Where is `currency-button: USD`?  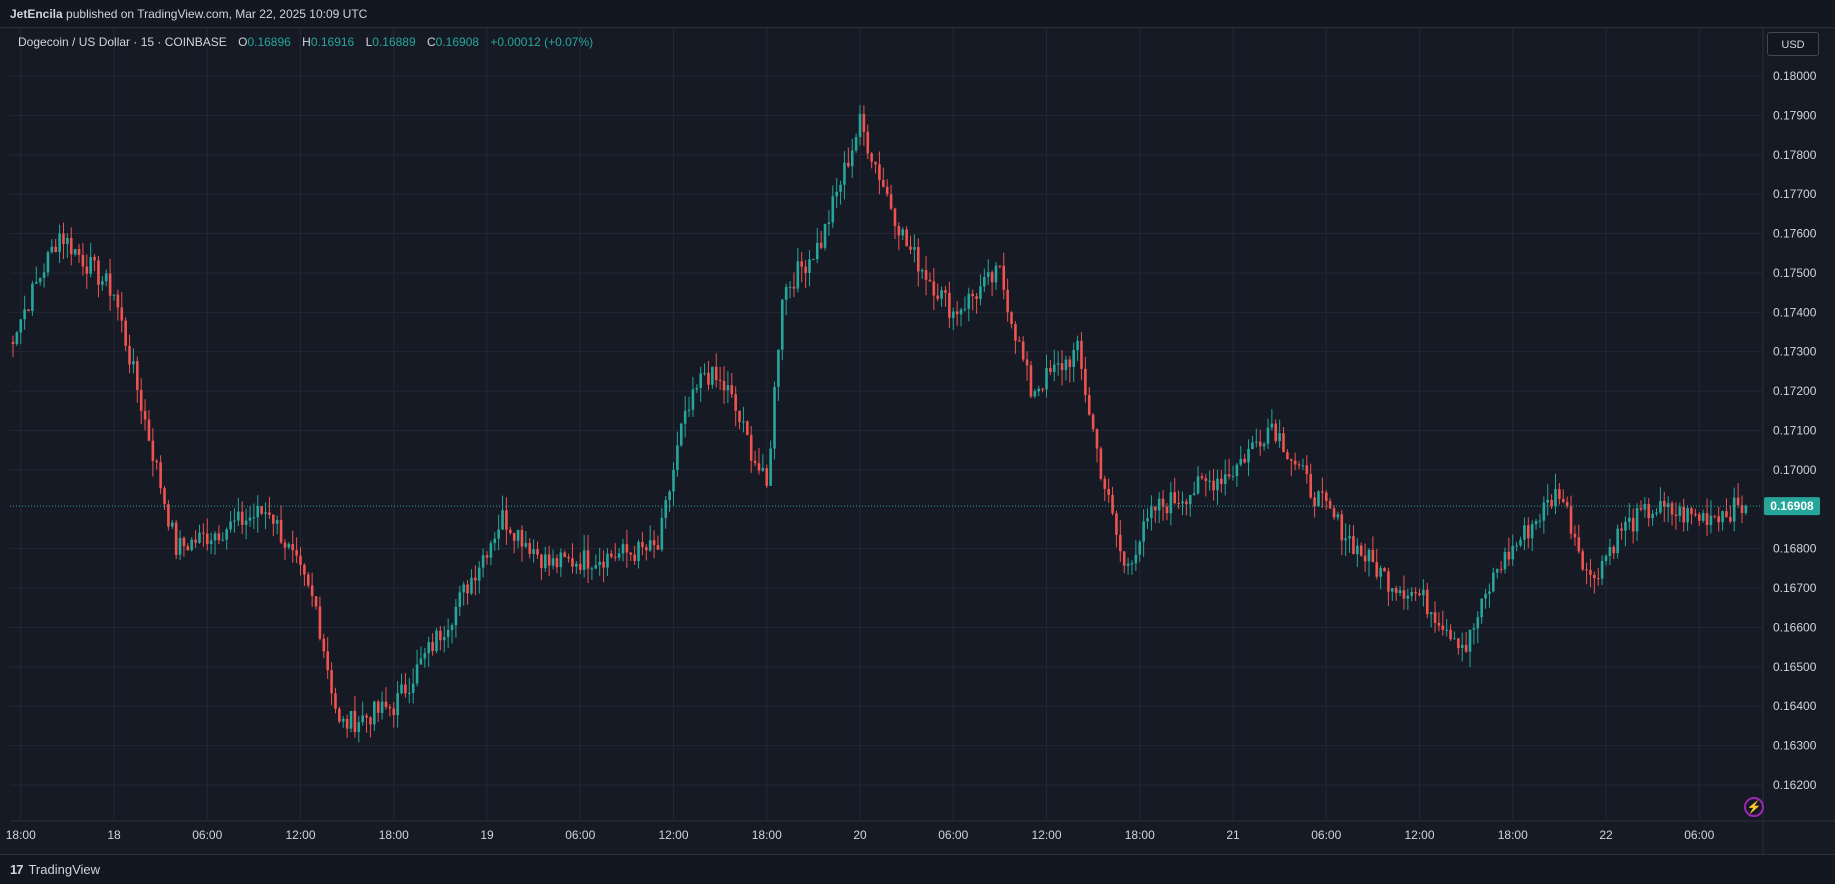
currency-button: USD is located at coordinates (1793, 44).